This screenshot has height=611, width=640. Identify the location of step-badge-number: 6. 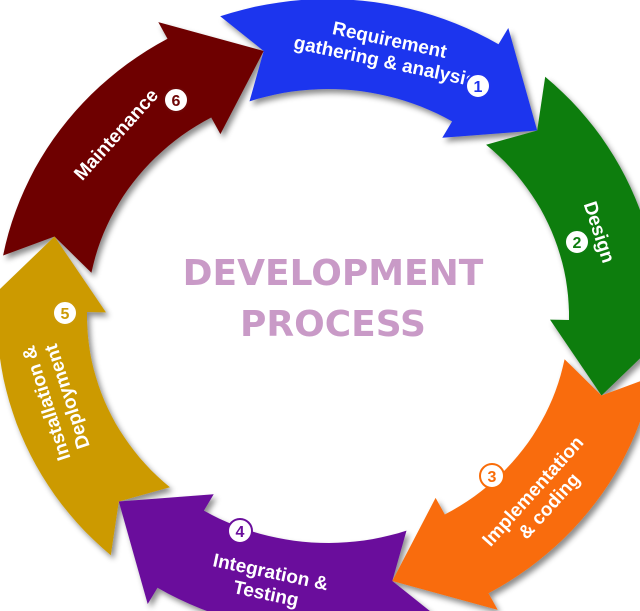
(176, 101).